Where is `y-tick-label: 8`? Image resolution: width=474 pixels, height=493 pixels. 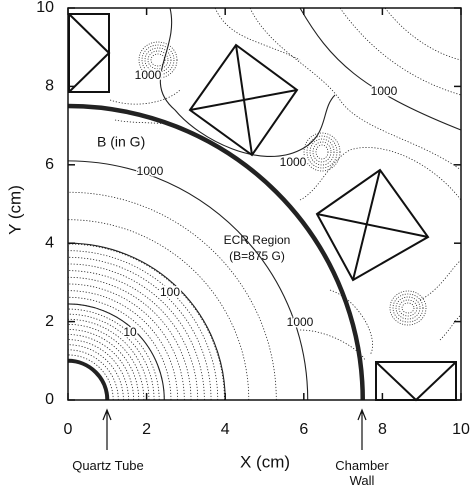
y-tick-label: 8 is located at coordinates (49, 86).